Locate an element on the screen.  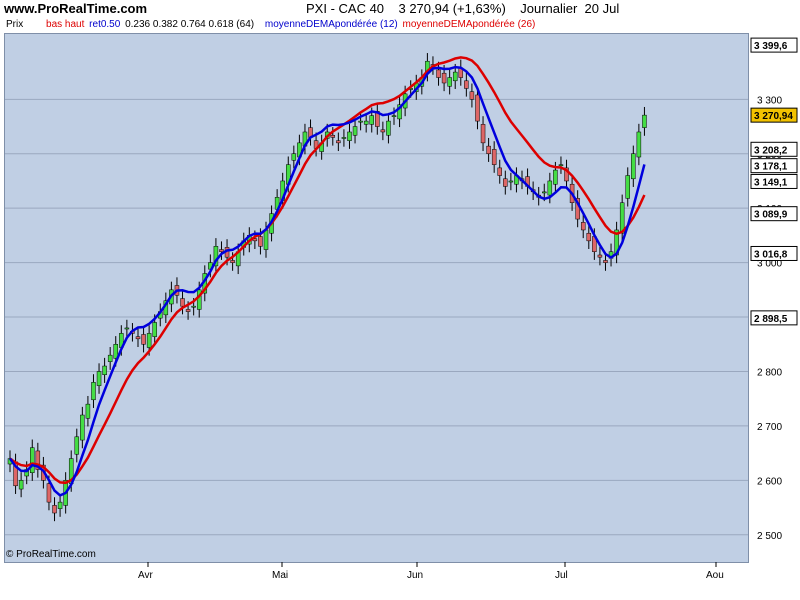
x-tick-label: Avr is located at coordinates (145, 575).